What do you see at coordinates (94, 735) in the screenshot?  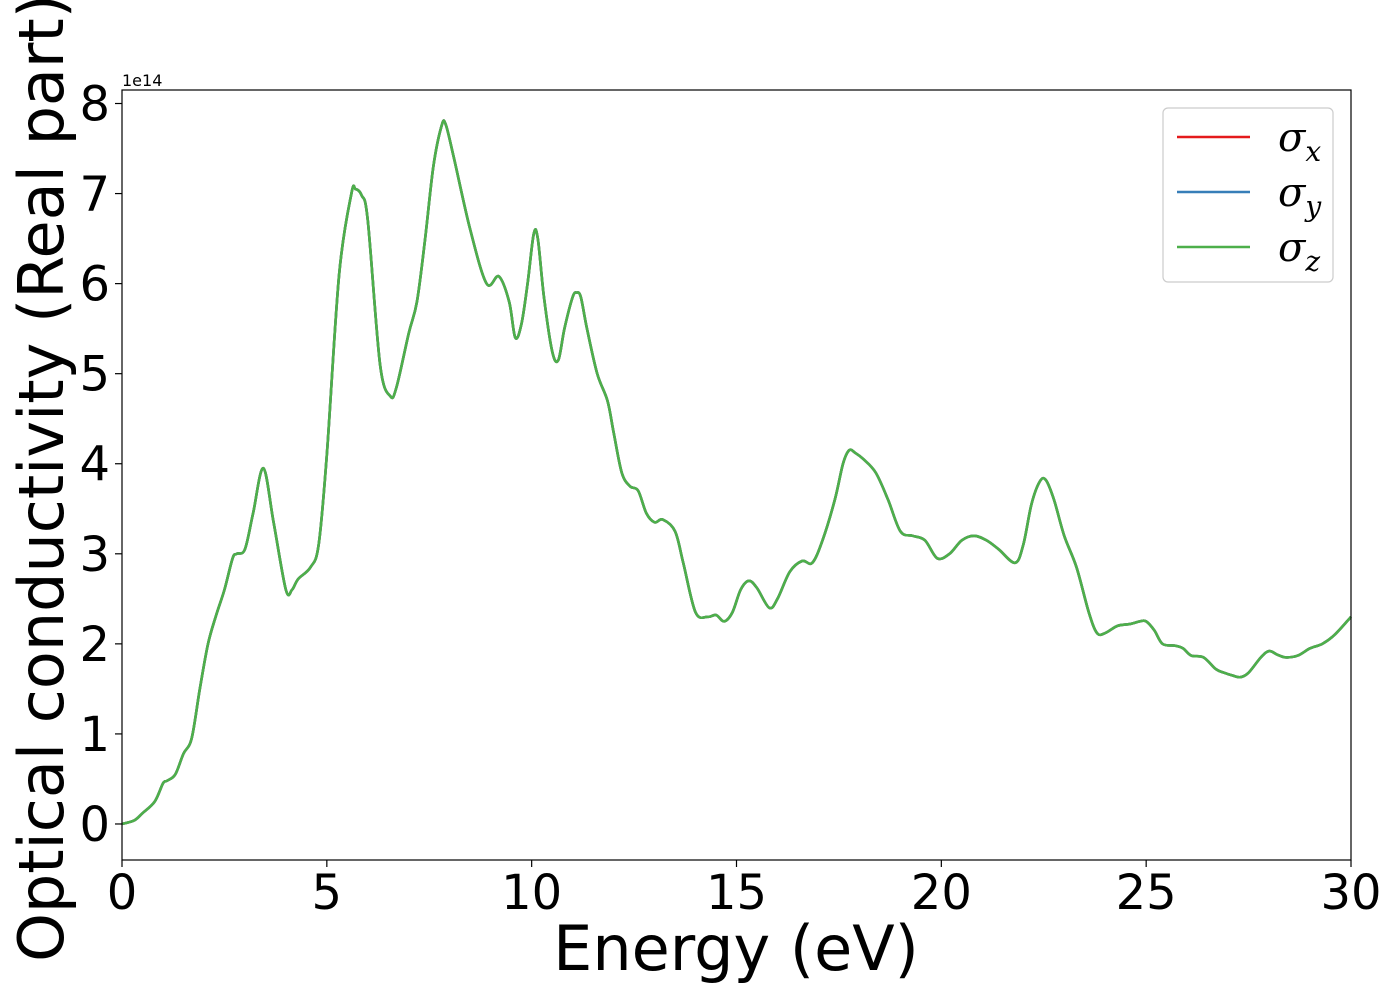 I see `y-tick-label: 1` at bounding box center [94, 735].